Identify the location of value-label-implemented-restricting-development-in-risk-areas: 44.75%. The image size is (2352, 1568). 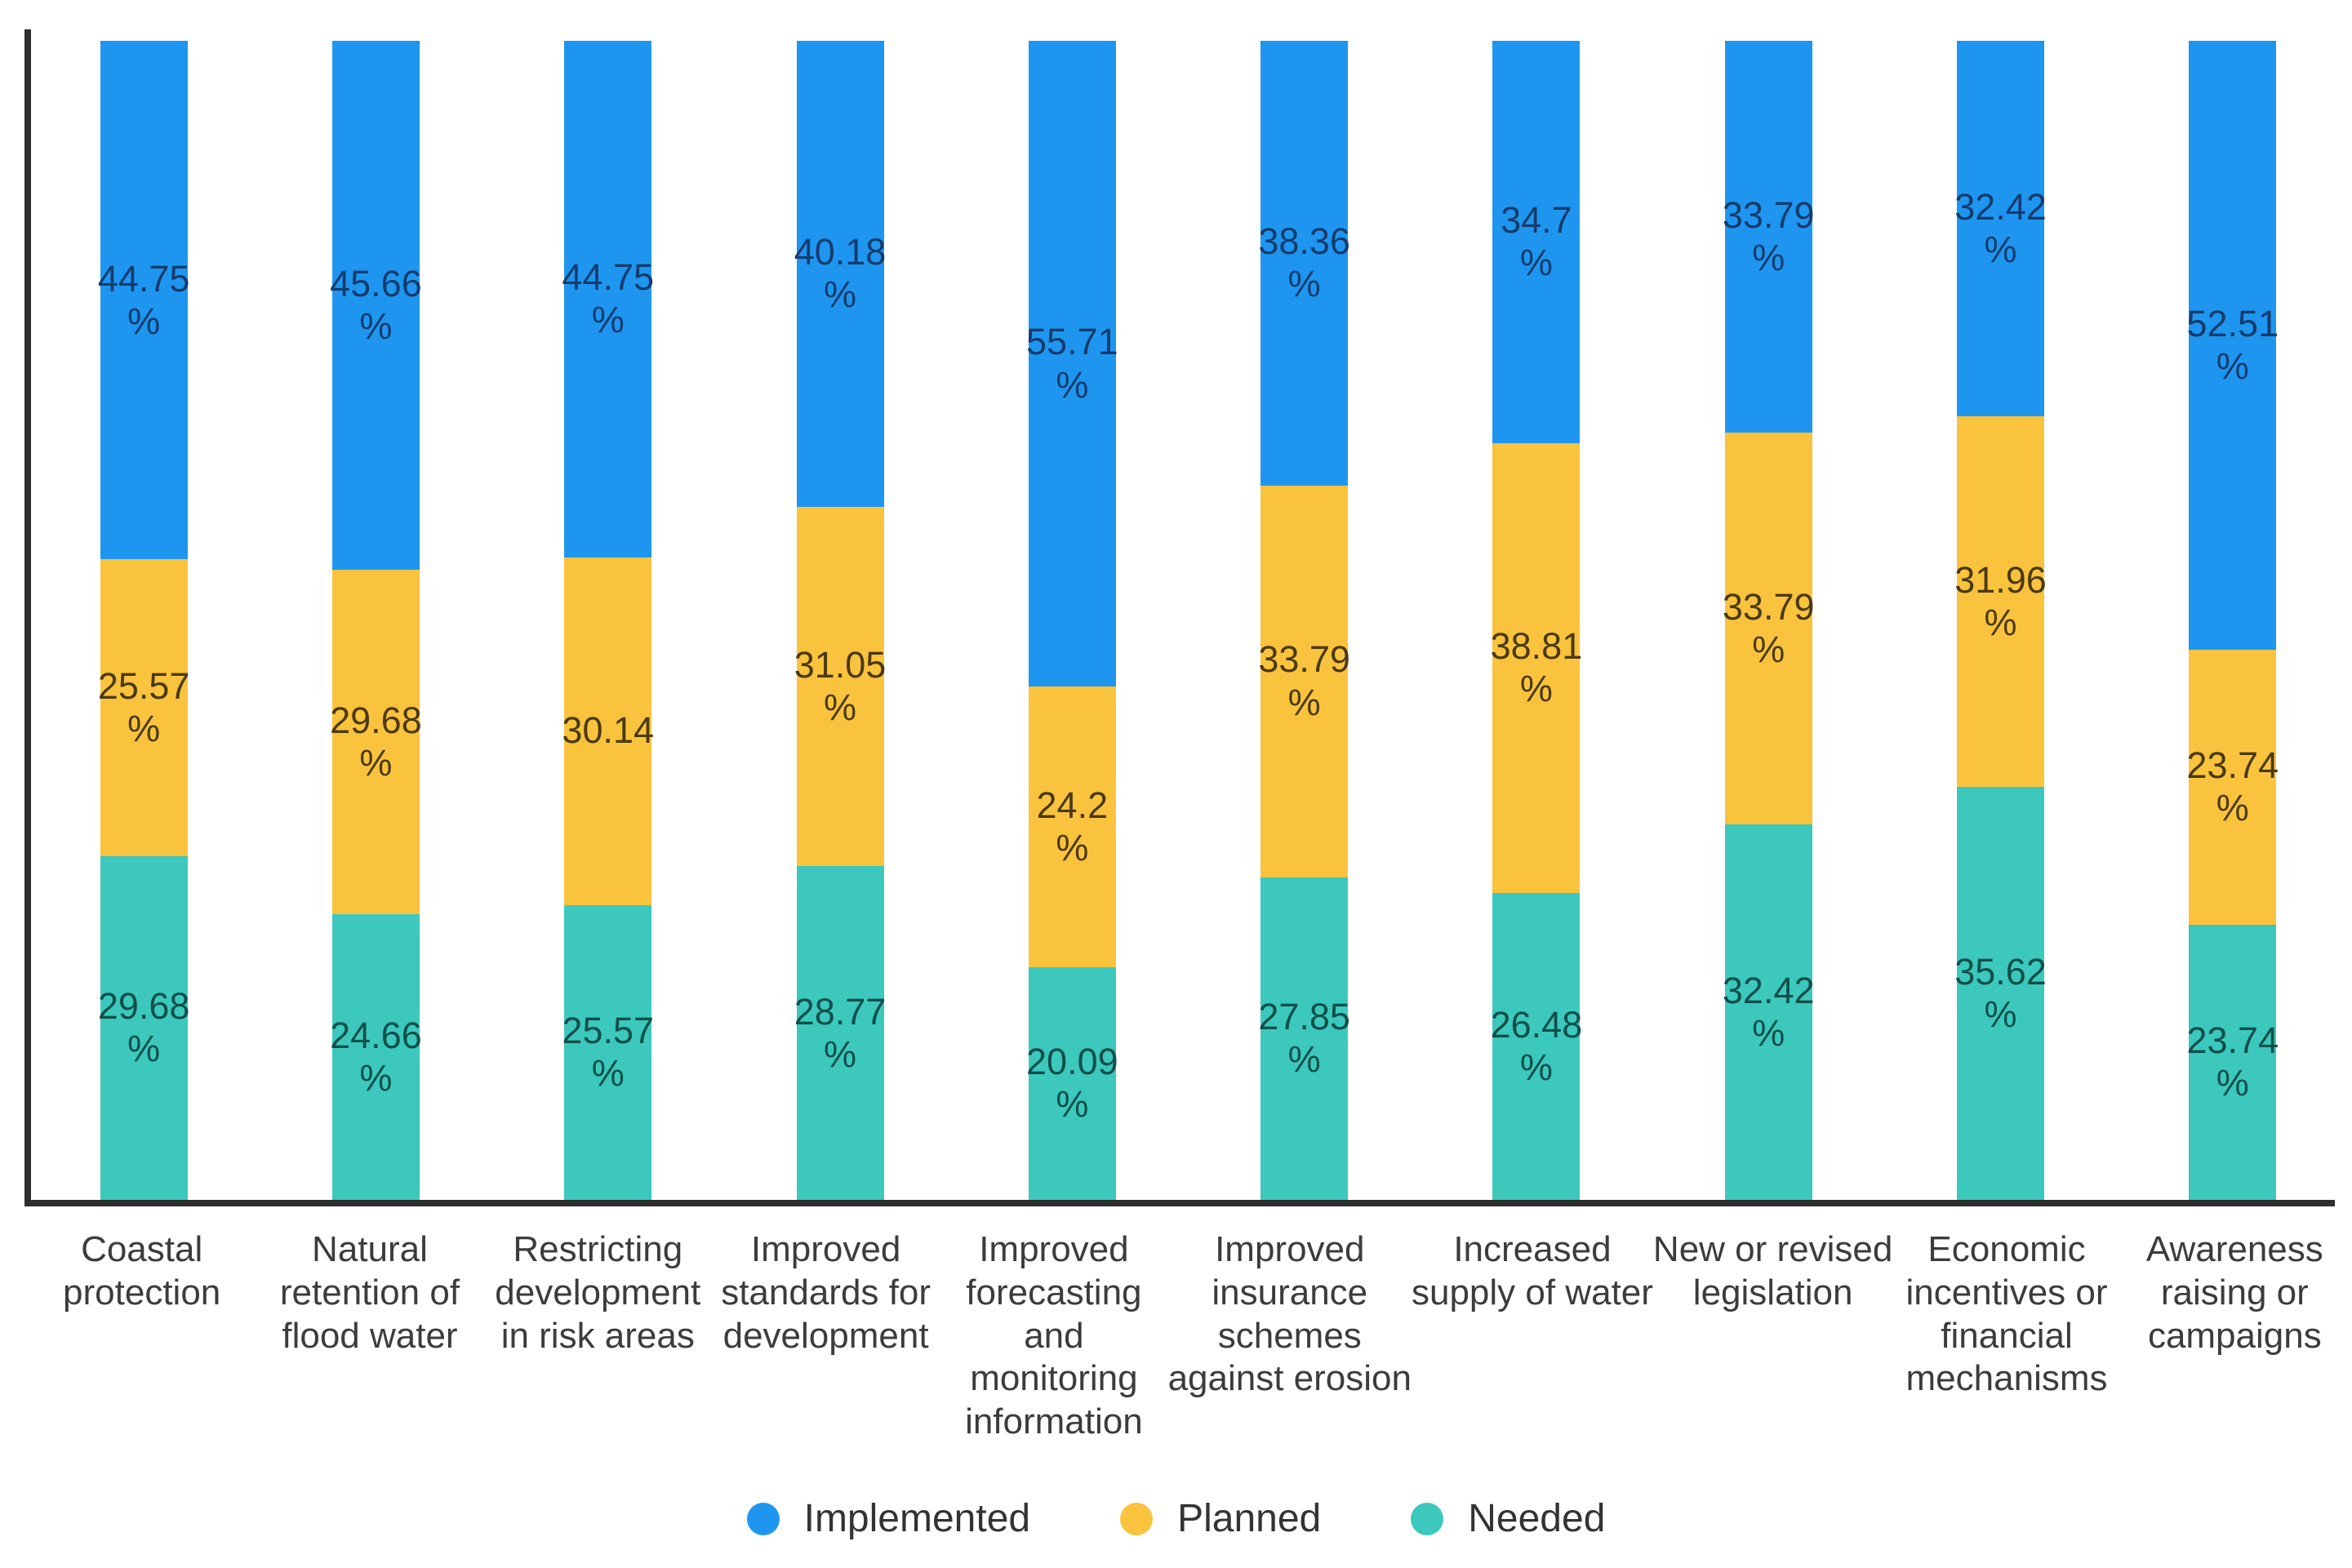
(608, 298).